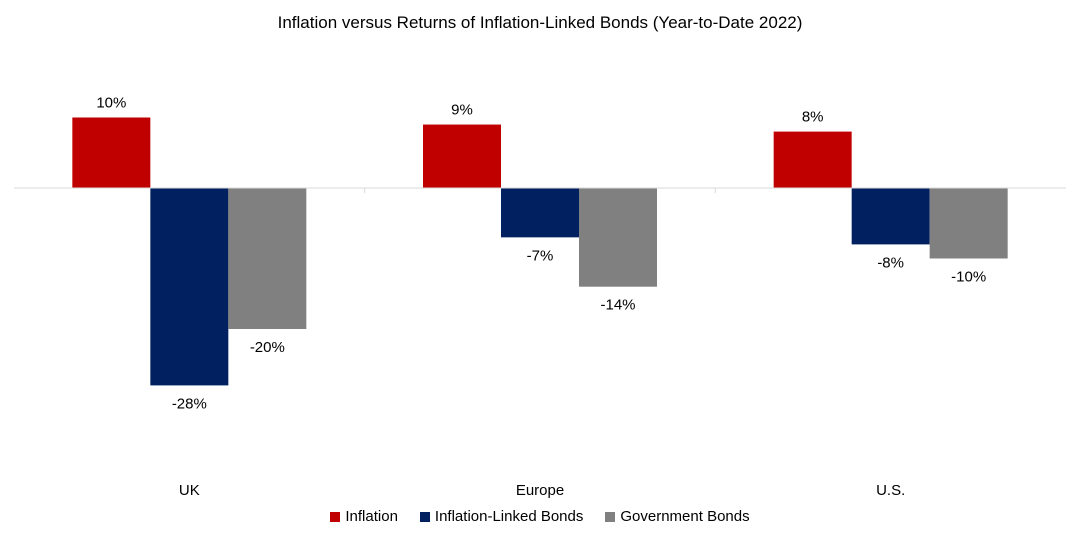  Describe the element at coordinates (267, 347) in the screenshot. I see `data-label: -20%` at that location.